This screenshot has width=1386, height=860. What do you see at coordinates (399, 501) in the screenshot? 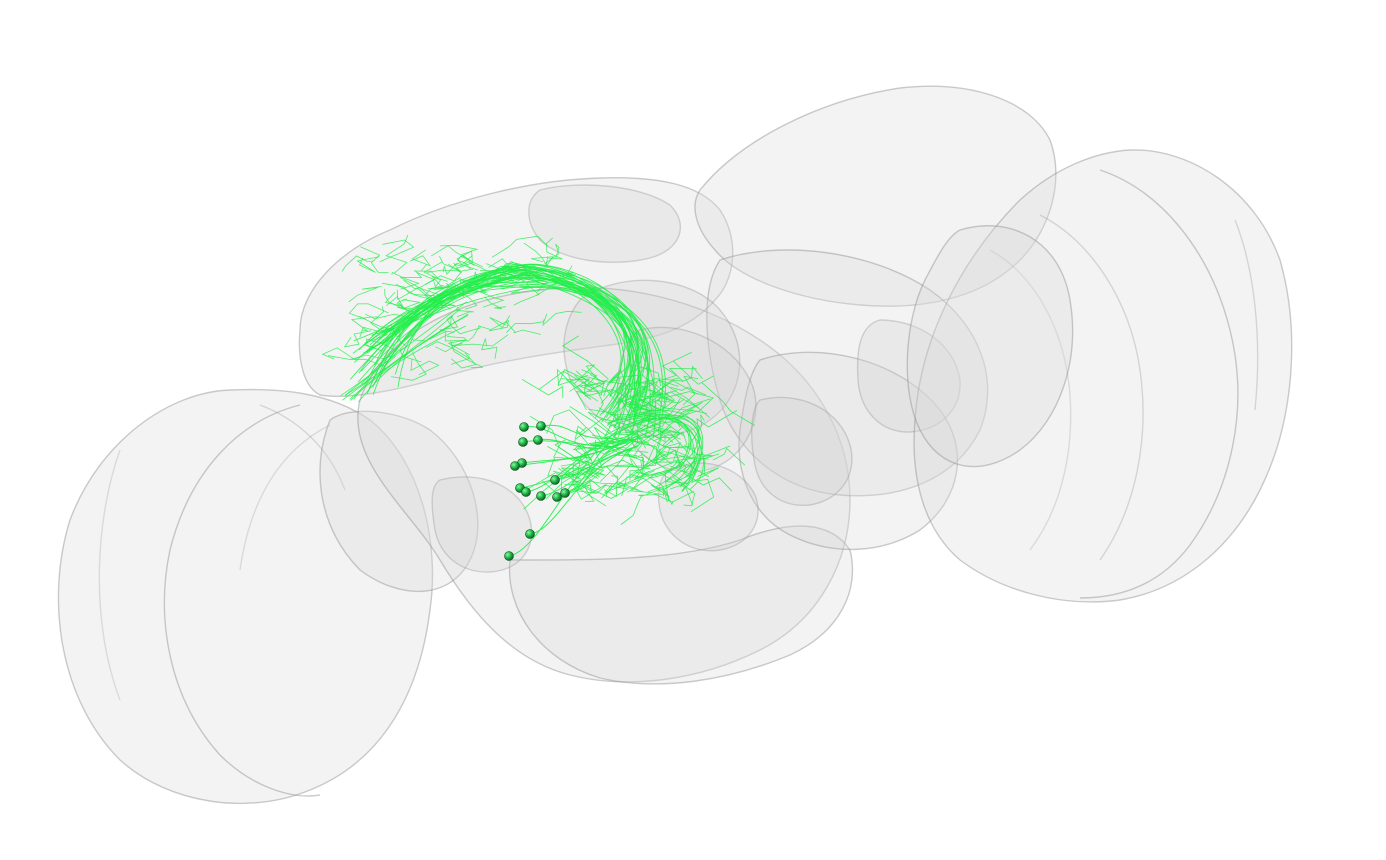
I see `left-medulla` at bounding box center [399, 501].